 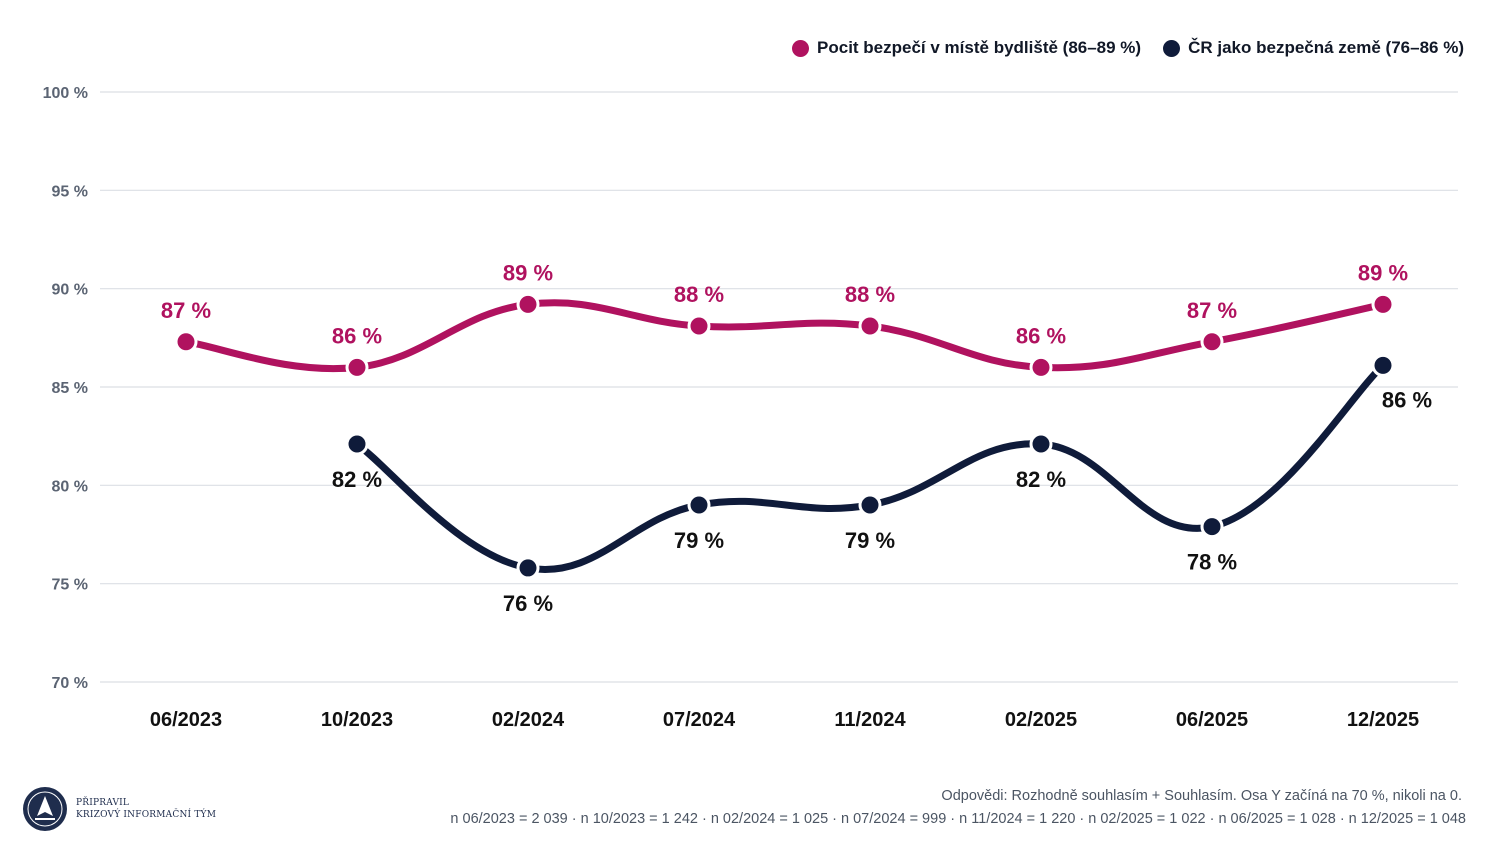 I want to click on data-label-s0-5: 86 %, so click(x=1041, y=335).